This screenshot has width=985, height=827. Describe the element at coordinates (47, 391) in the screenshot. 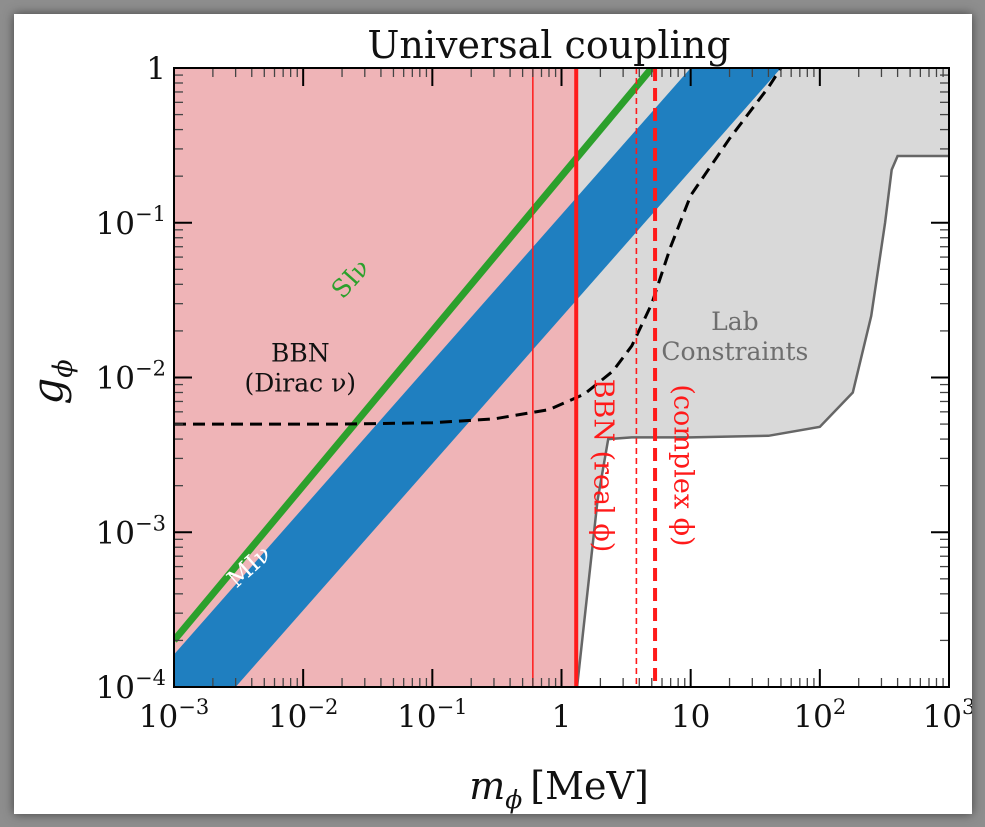

I see `y-axis-label-main: g` at that location.